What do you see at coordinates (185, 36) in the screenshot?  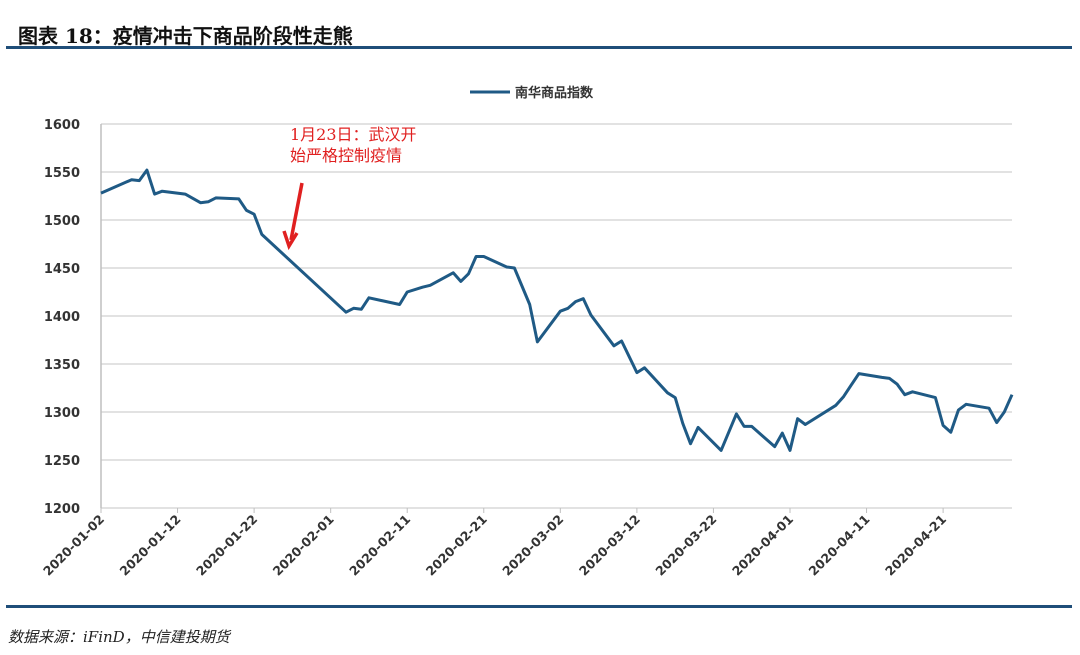 I see `figure-title: 图表 18：疫情冲击下商品阶段性走熊` at bounding box center [185, 36].